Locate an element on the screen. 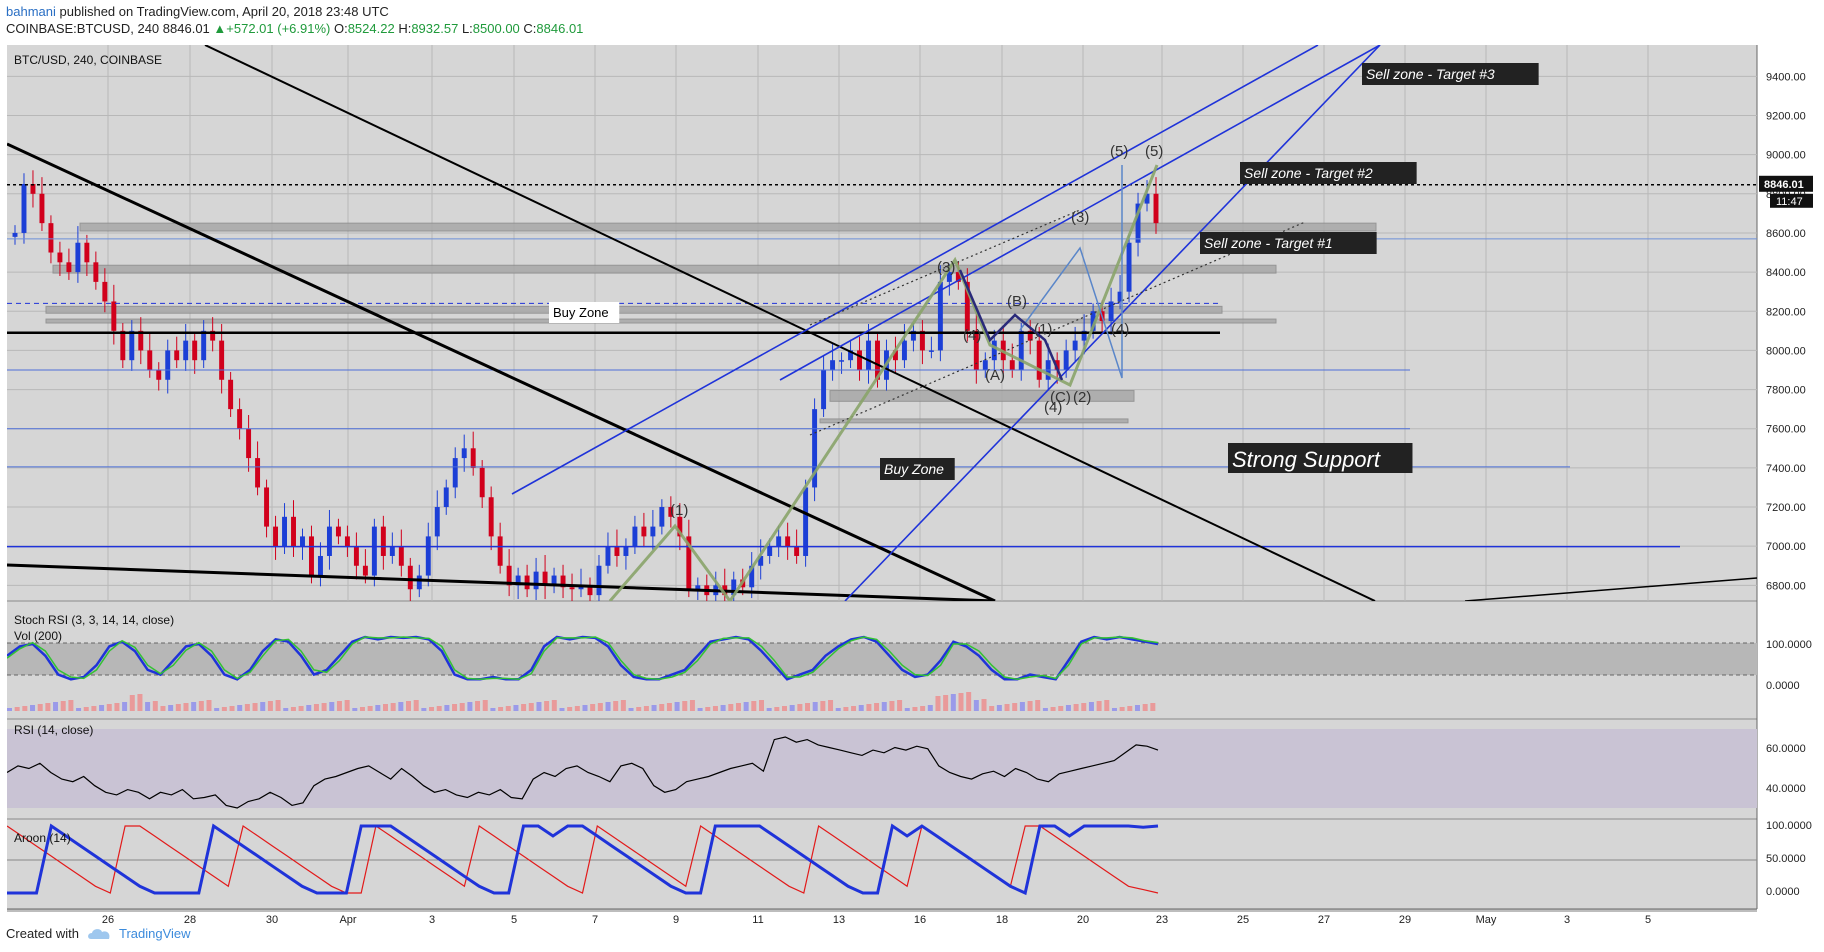 The width and height of the screenshot is (1824, 952). open-value: 8524.22 is located at coordinates (371, 28).